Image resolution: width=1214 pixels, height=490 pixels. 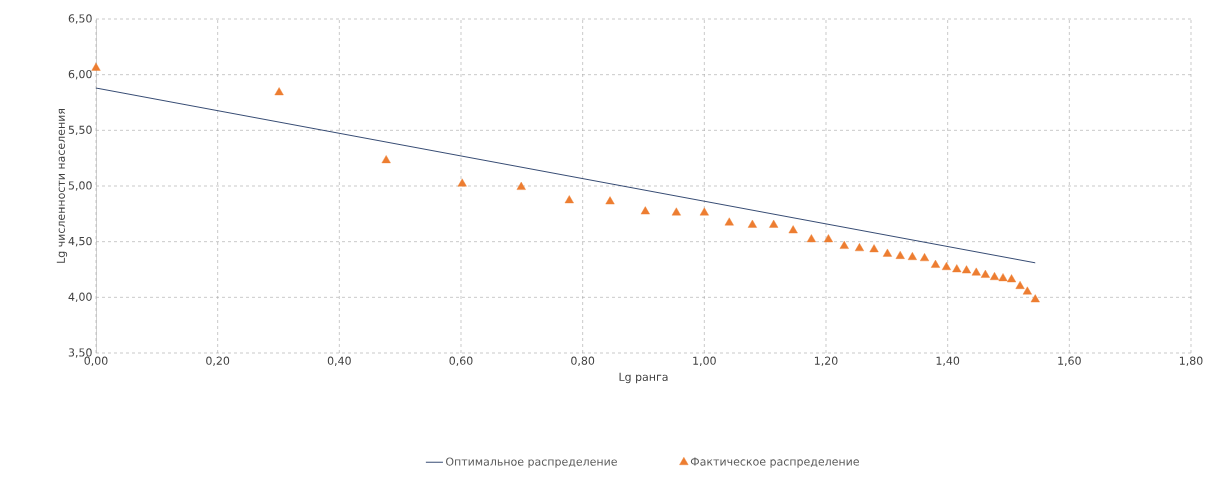 What do you see at coordinates (80, 186) in the screenshot?
I see `y-tick-label: 5,00` at bounding box center [80, 186].